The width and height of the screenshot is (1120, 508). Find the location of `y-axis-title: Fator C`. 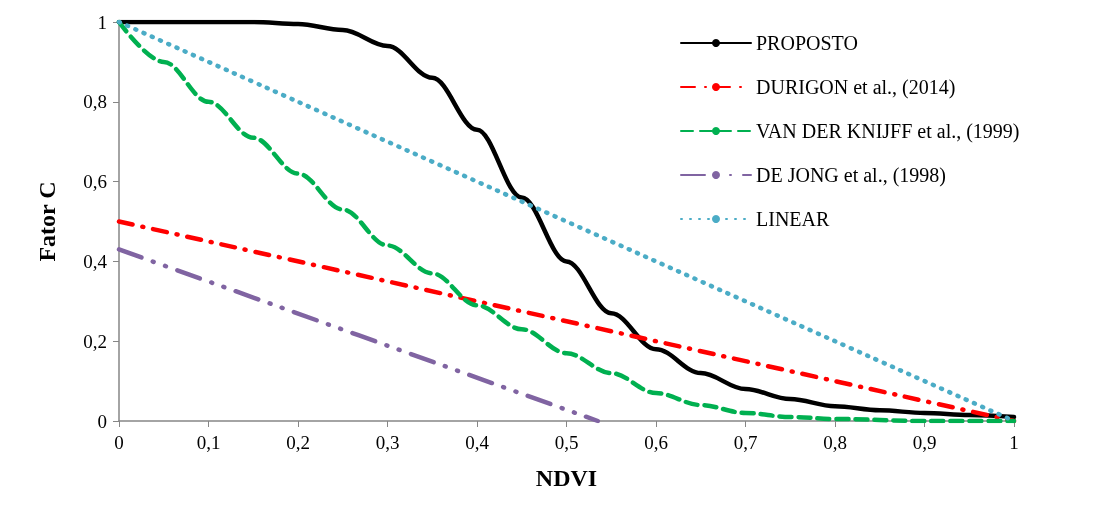

y-axis-title: Fator C is located at coordinates (47, 221).